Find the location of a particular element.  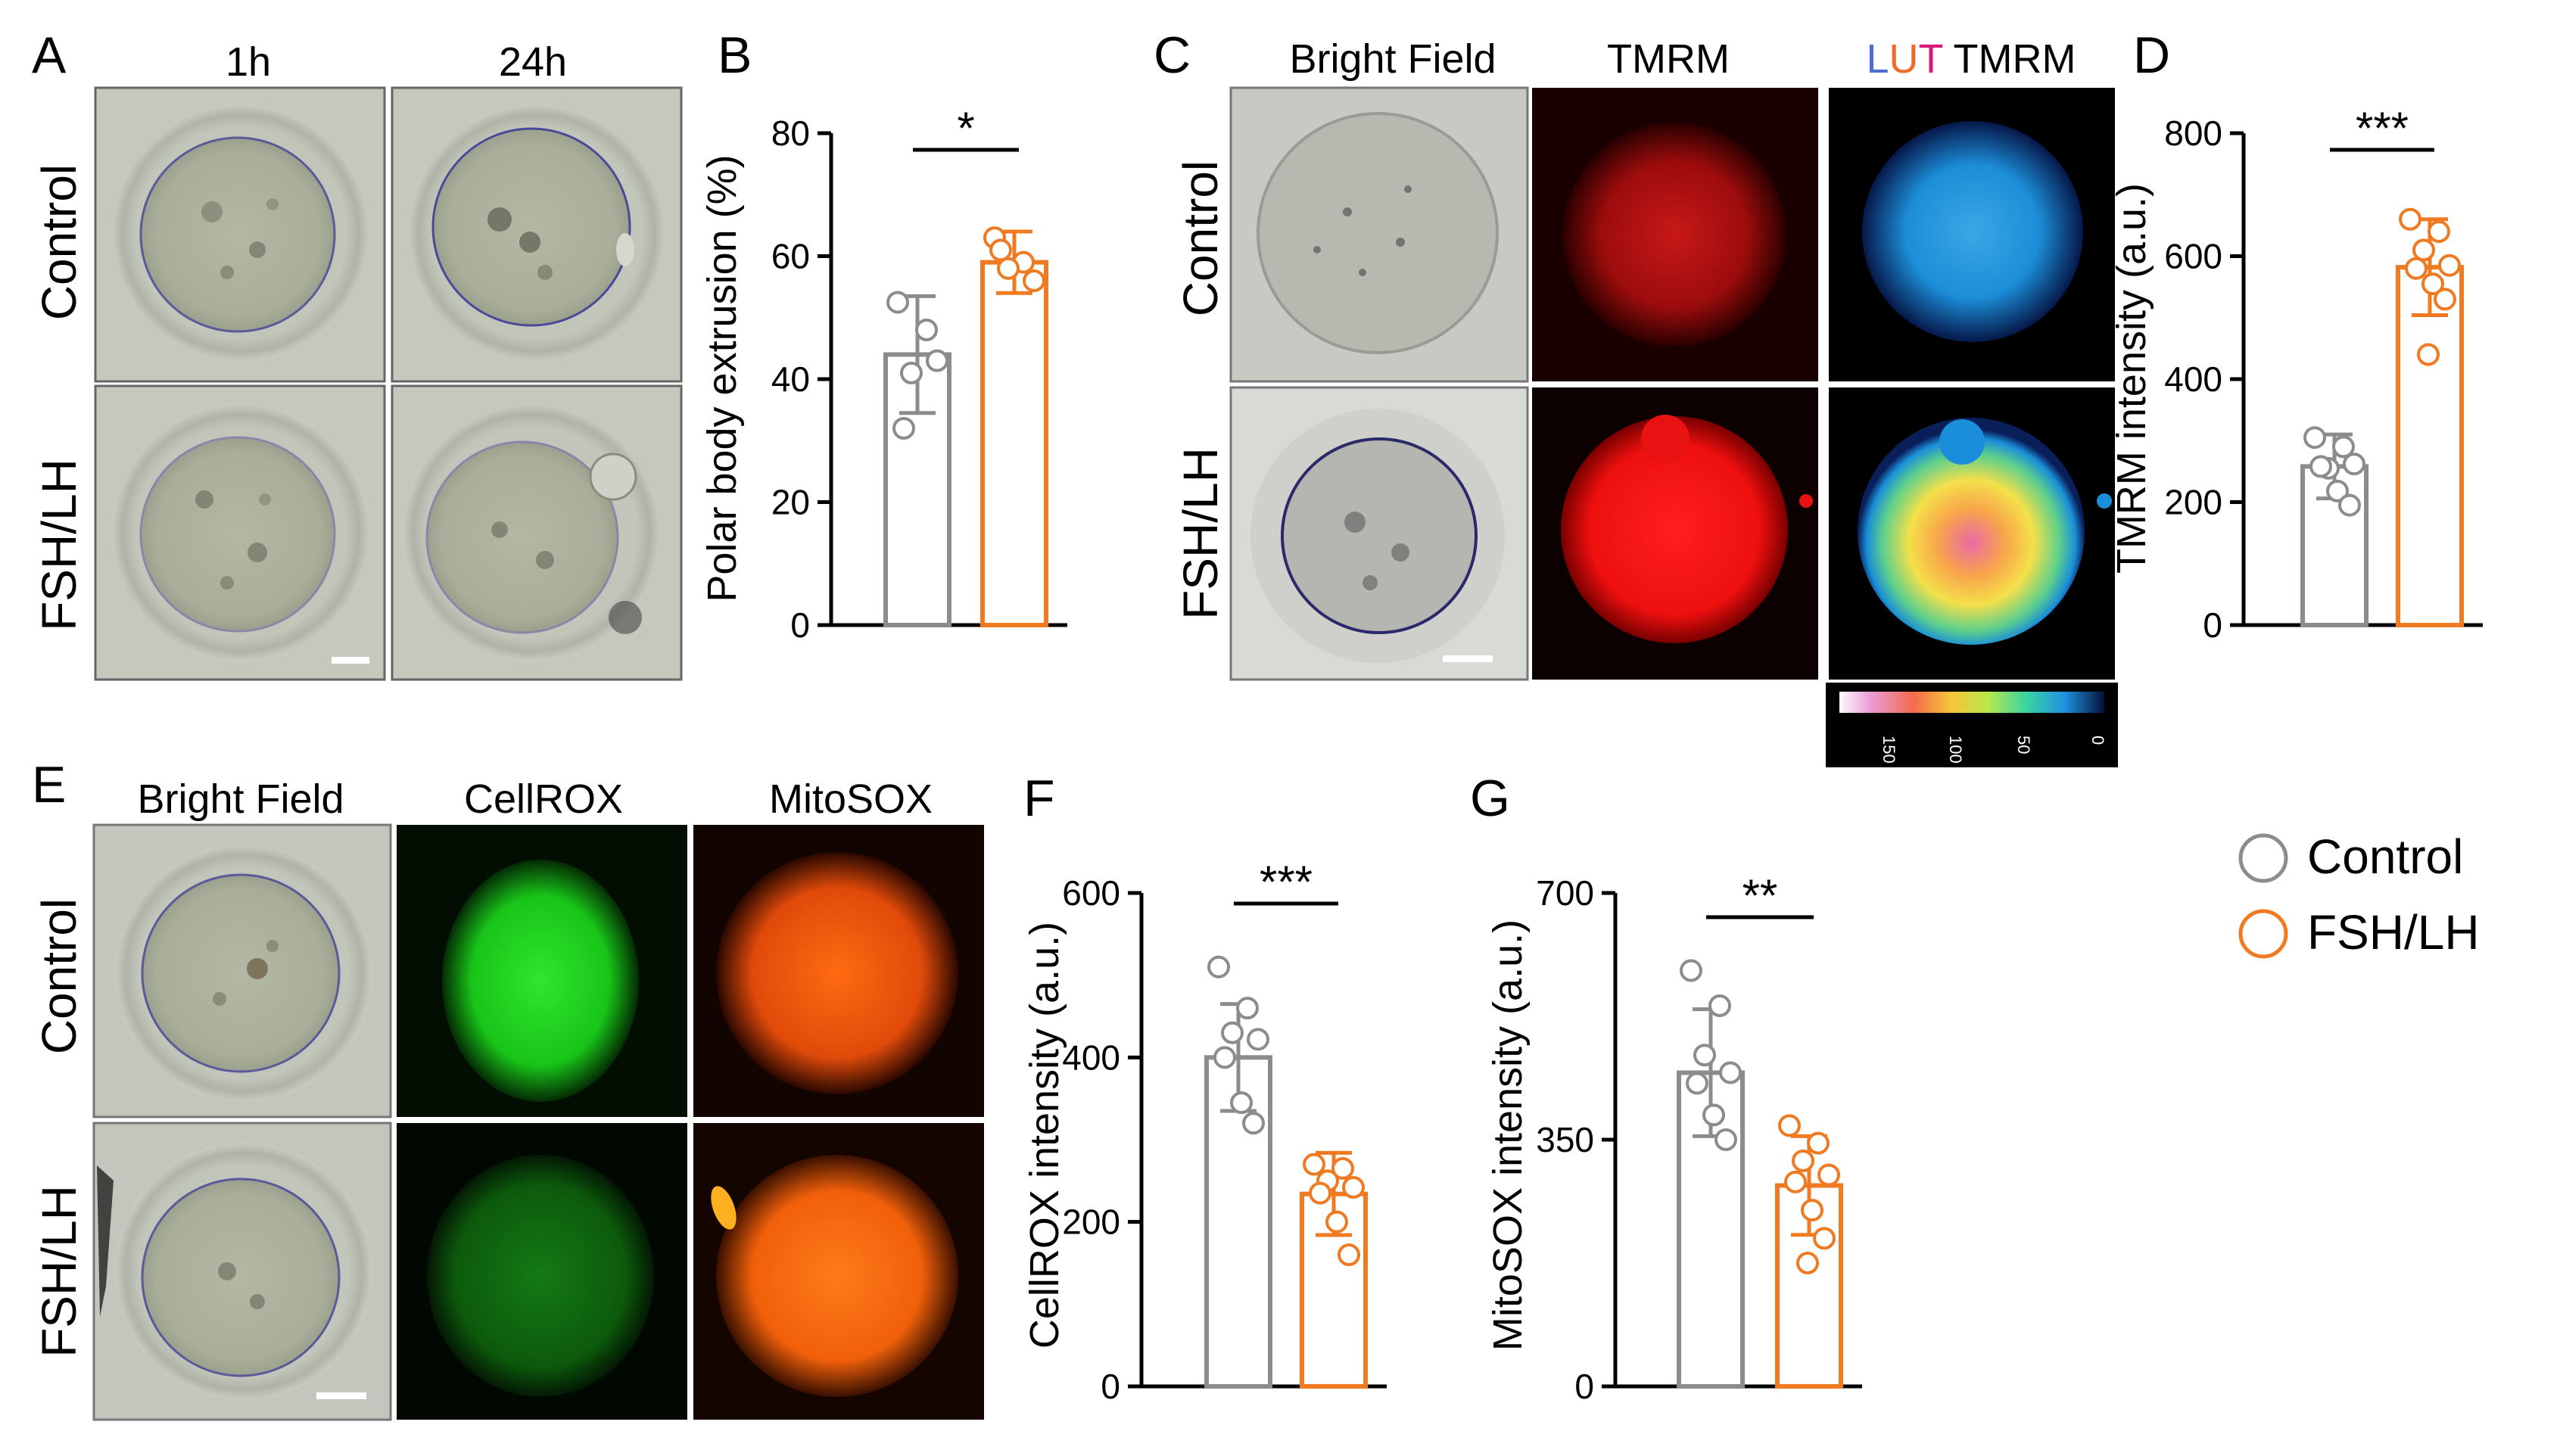

y-axis-label-f: CellROX intensity (a.u.) is located at coordinates (1044, 1135).